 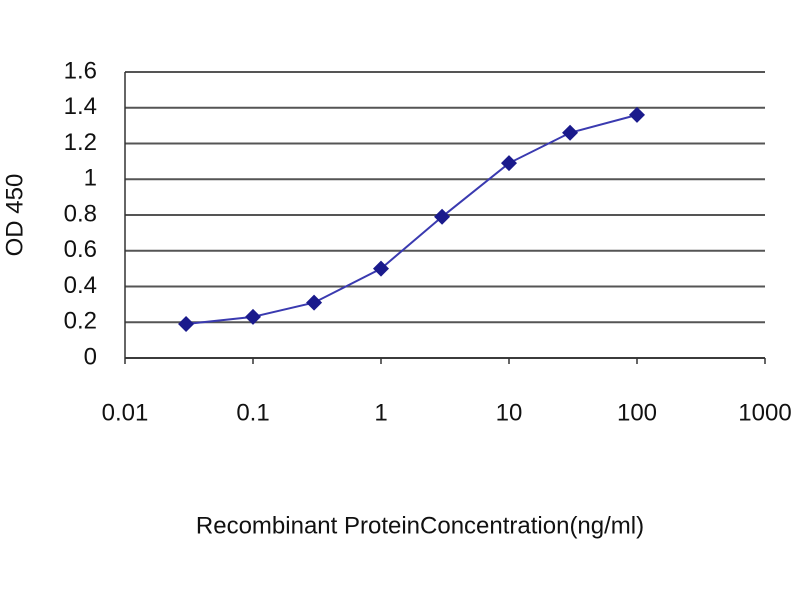 I want to click on x-tick-label: 0.01, so click(x=125, y=412).